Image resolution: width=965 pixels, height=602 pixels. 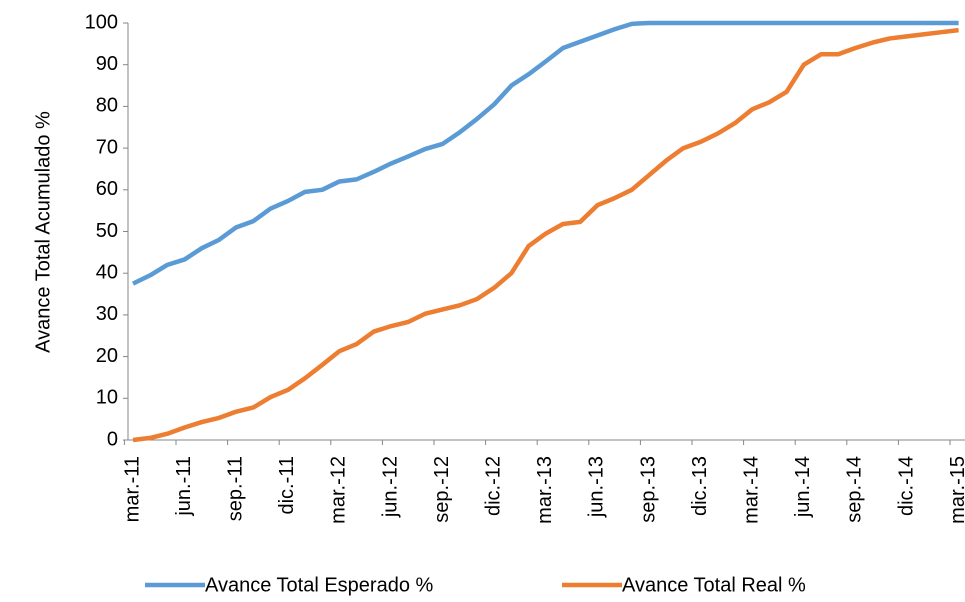 What do you see at coordinates (107, 189) in the screenshot?
I see `y-tick-label: 60` at bounding box center [107, 189].